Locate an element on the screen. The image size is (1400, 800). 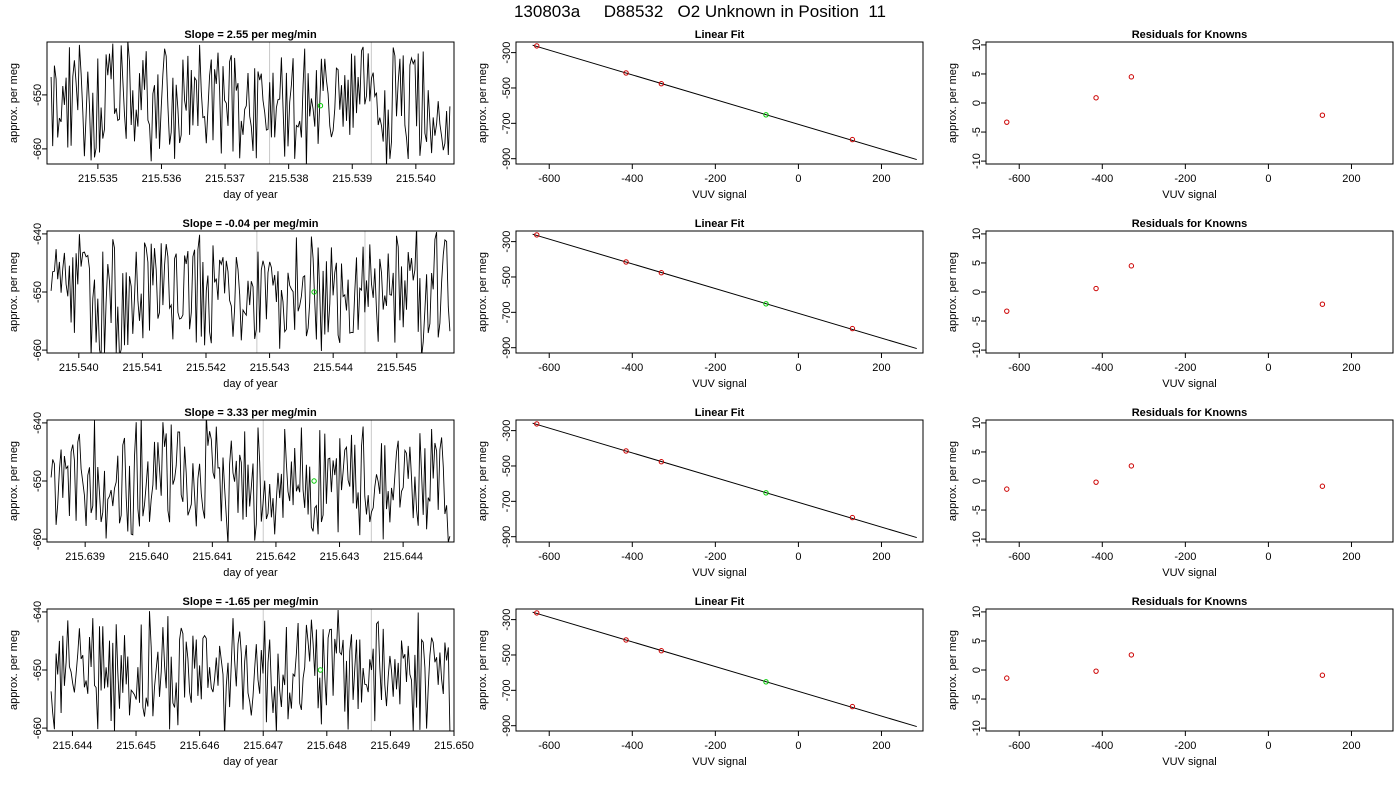
page-title: 130803a D88532 O2 Unknown in Position 11 is located at coordinates (700, 11).